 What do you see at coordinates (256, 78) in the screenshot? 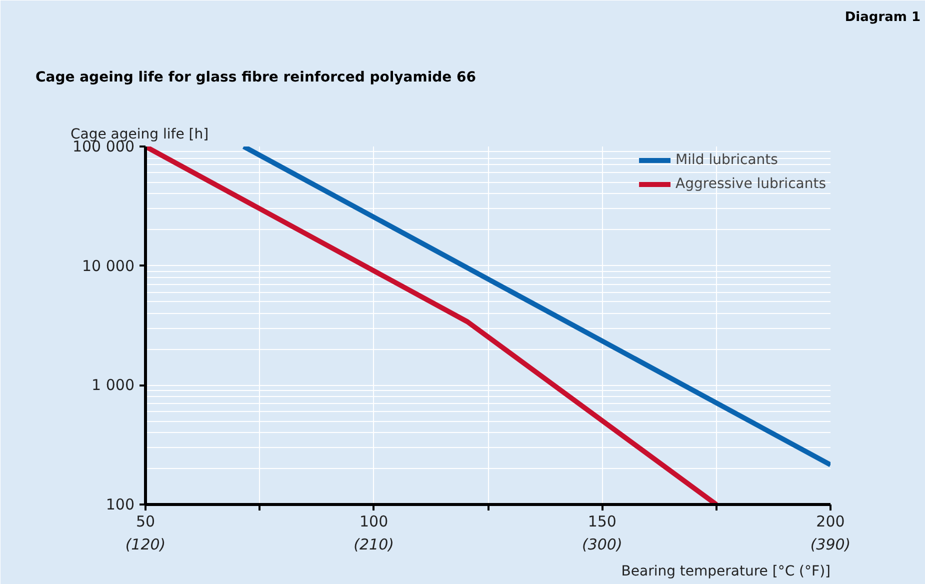
I see `chart-title: Cage ageing life for glass fibre reinforced polyamide 66` at bounding box center [256, 78].